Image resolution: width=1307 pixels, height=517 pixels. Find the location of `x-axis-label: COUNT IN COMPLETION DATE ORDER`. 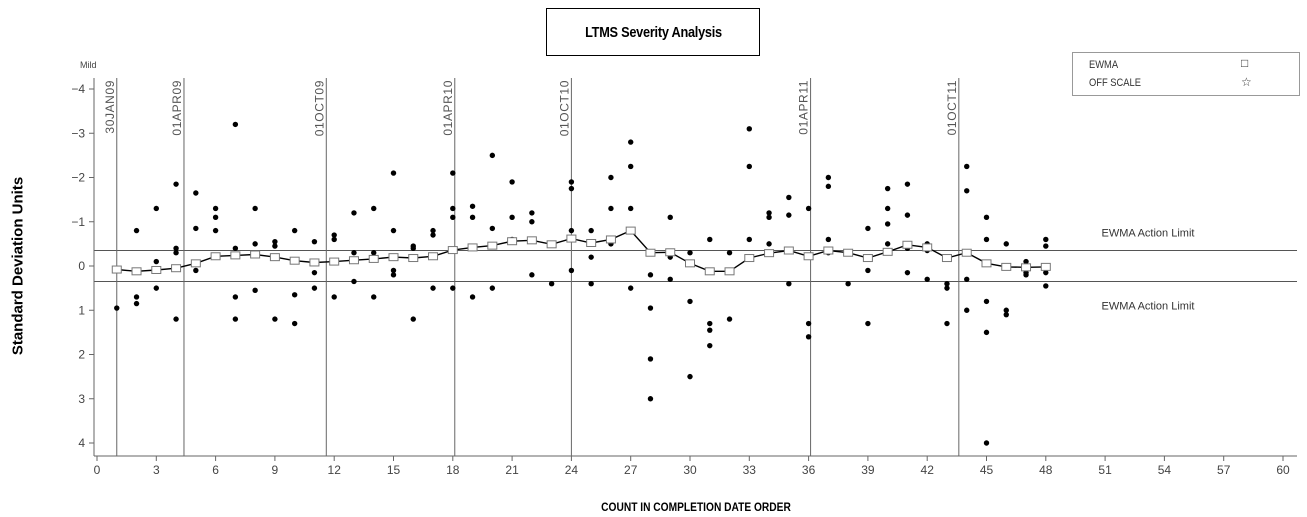

x-axis-label: COUNT IN COMPLETION DATE ORDER is located at coordinates (696, 507).